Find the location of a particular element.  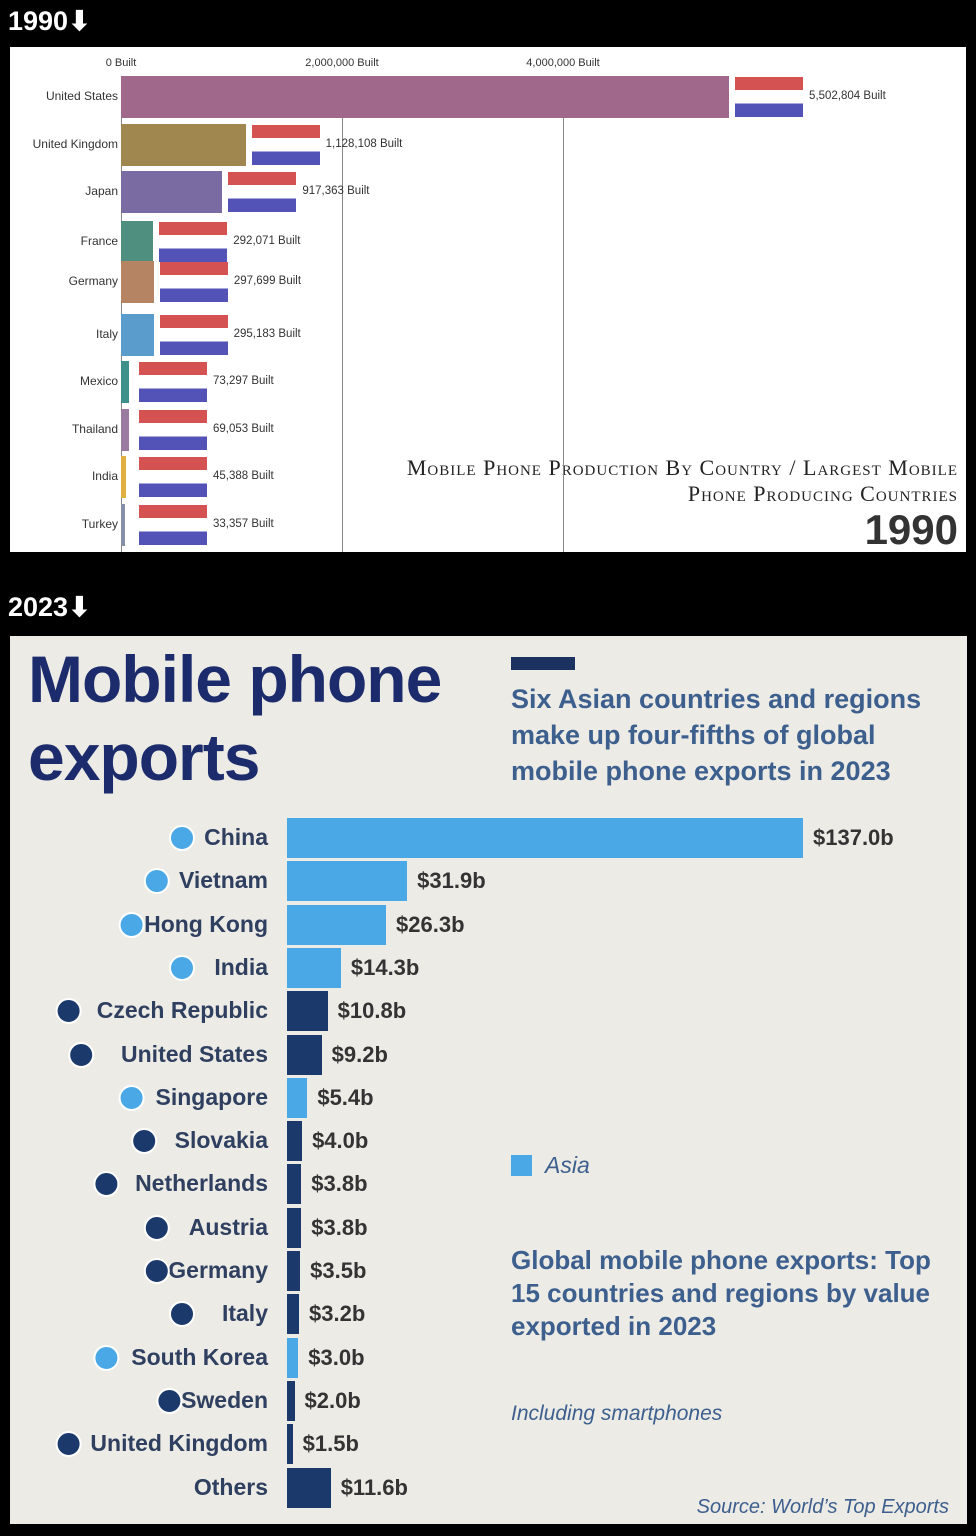

accent-bar is located at coordinates (543, 663).